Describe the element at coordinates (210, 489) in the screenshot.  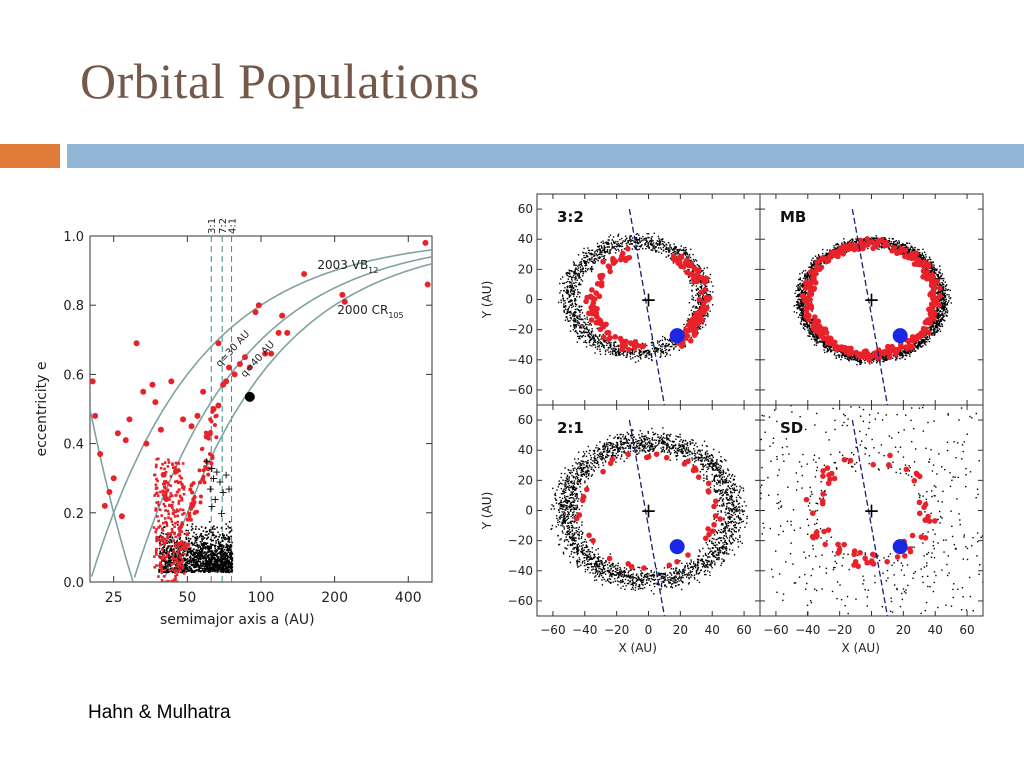
I see `resonant-point: +` at that location.